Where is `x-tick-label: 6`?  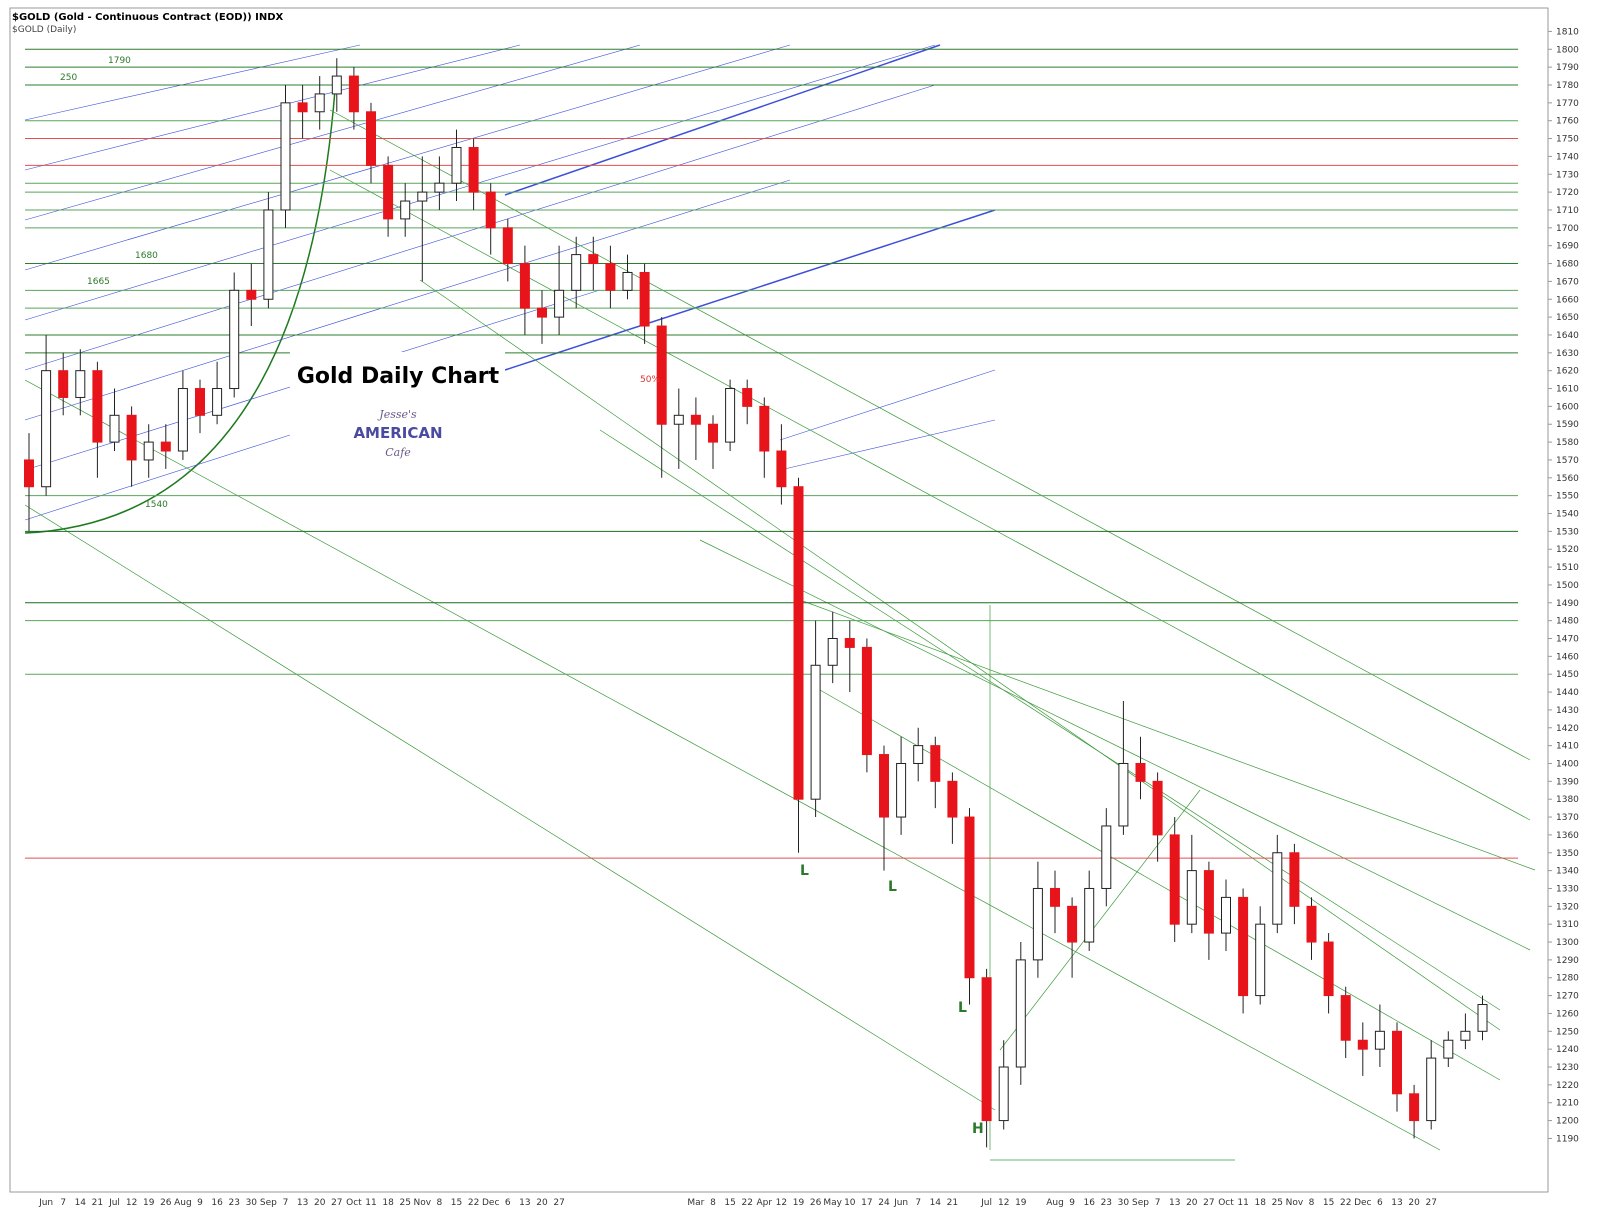
x-tick-label: 6 is located at coordinates (1380, 1203).